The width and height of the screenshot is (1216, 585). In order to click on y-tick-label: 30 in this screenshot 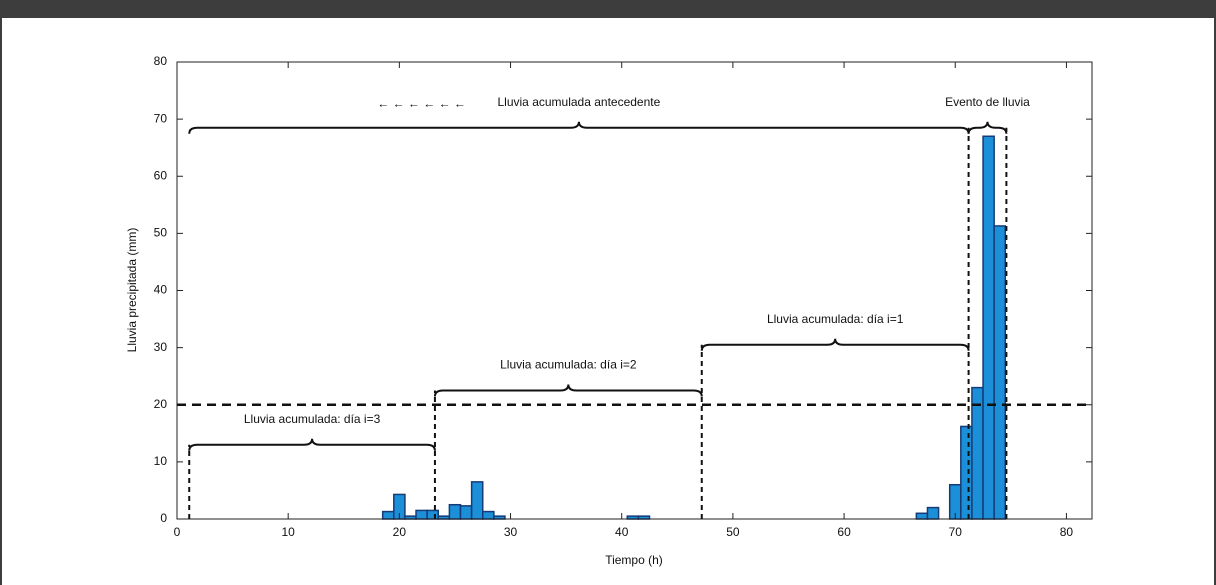, I will do `click(161, 347)`.